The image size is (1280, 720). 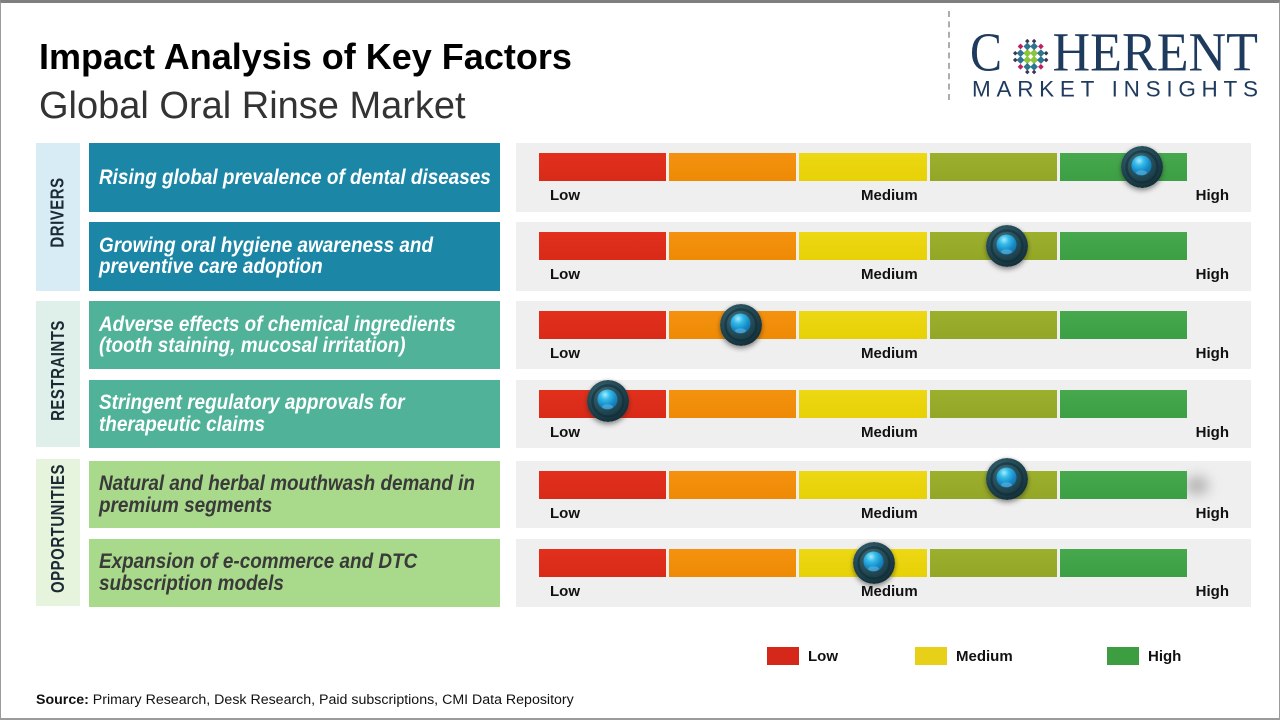 What do you see at coordinates (986, 52) in the screenshot?
I see `svg-text: C` at bounding box center [986, 52].